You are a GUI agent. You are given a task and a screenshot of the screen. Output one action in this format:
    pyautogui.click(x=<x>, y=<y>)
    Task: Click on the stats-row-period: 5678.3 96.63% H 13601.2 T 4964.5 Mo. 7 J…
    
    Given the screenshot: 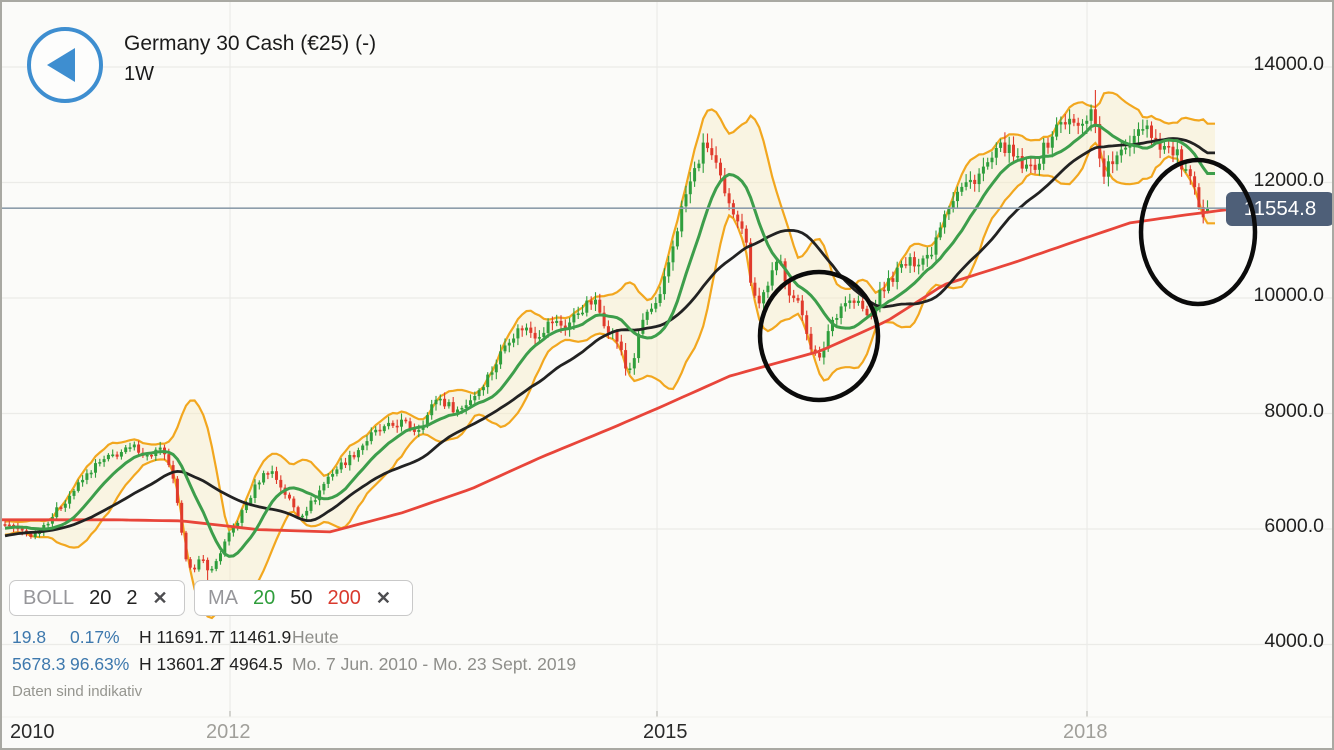 What is the action you would take?
    pyautogui.click(x=402, y=665)
    